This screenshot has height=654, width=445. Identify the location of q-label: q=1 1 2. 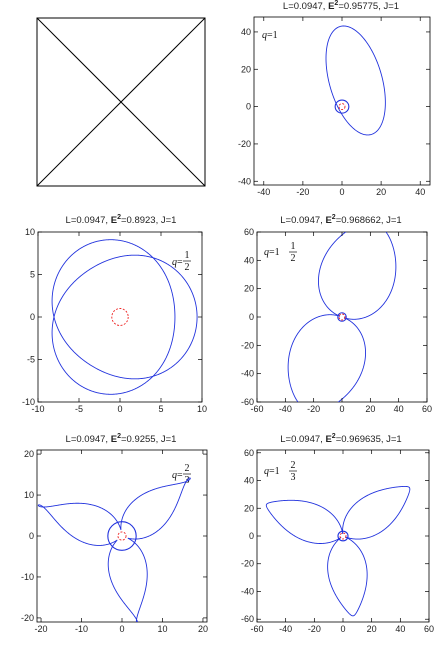
(280, 252).